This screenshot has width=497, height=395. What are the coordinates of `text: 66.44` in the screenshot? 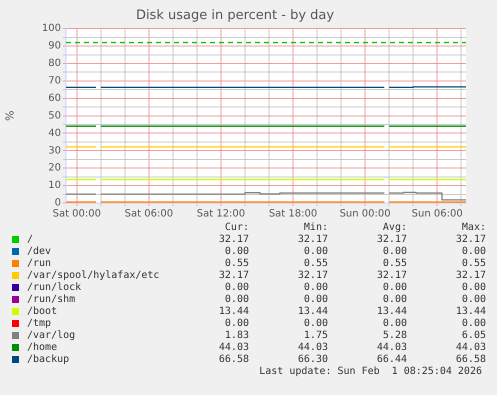 It's located at (391, 360).